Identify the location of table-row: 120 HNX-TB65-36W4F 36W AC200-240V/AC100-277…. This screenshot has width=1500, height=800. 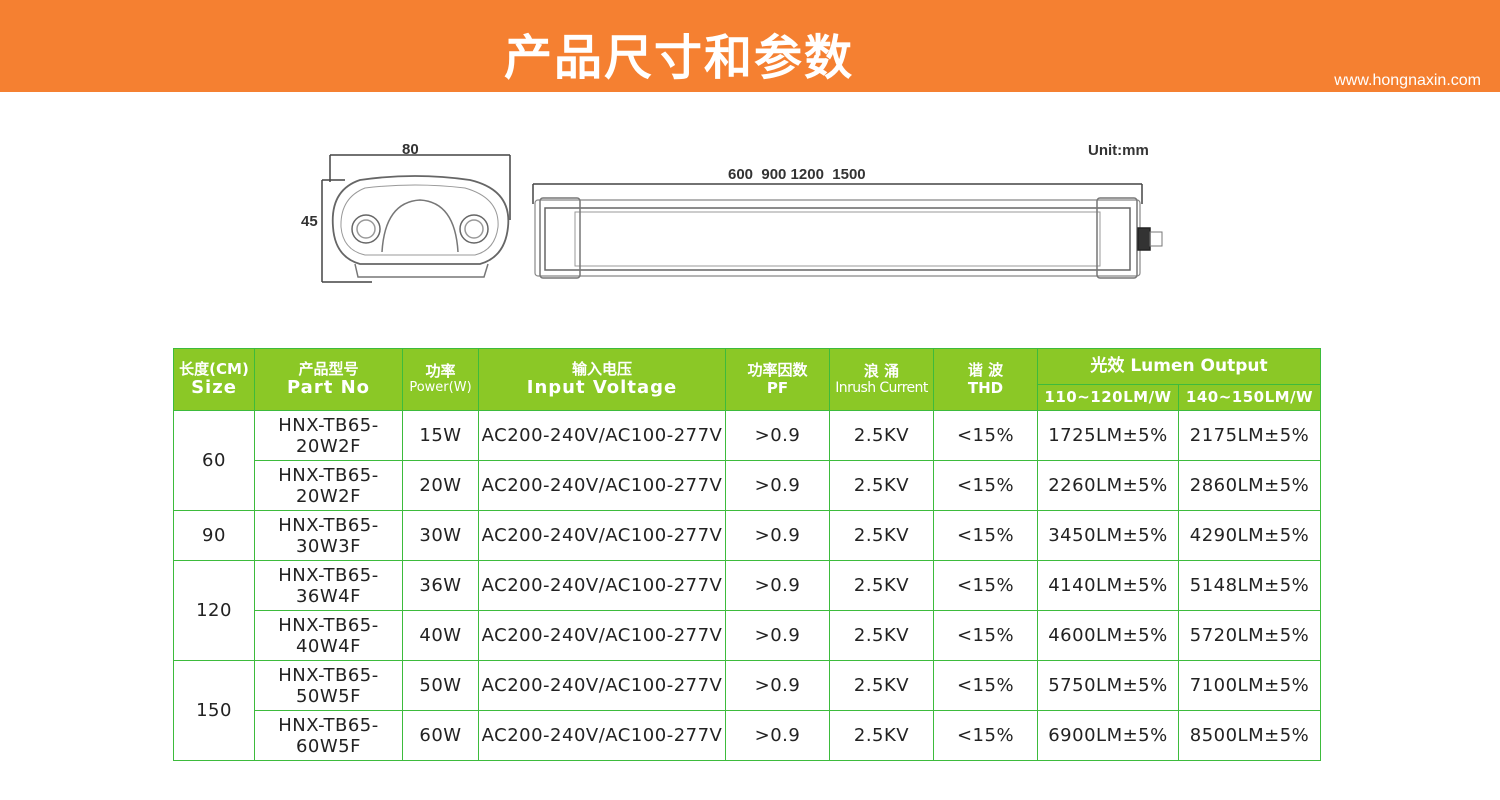
(747, 610).